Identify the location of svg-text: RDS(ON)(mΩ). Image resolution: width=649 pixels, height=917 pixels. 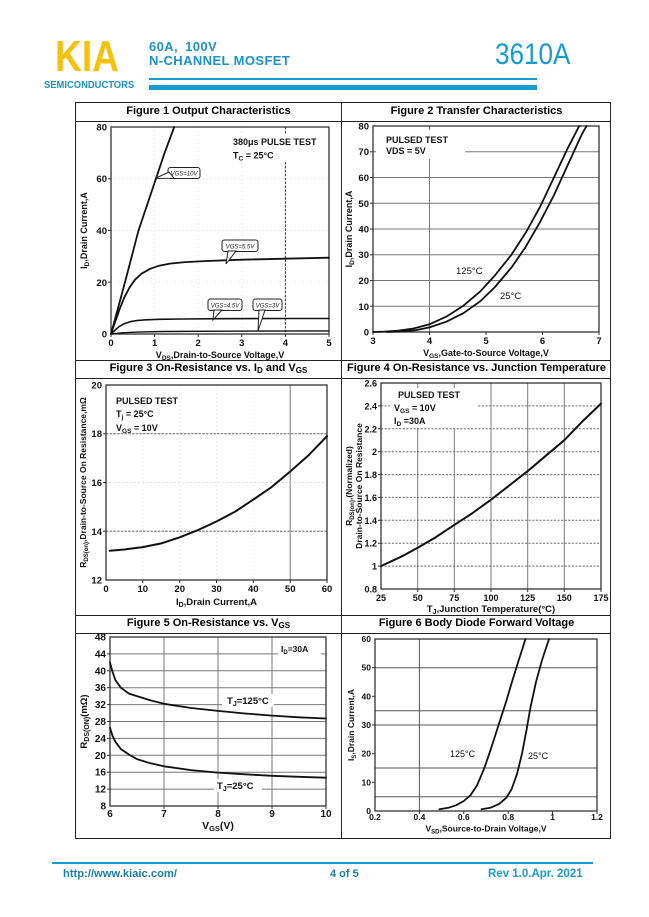
(85, 721).